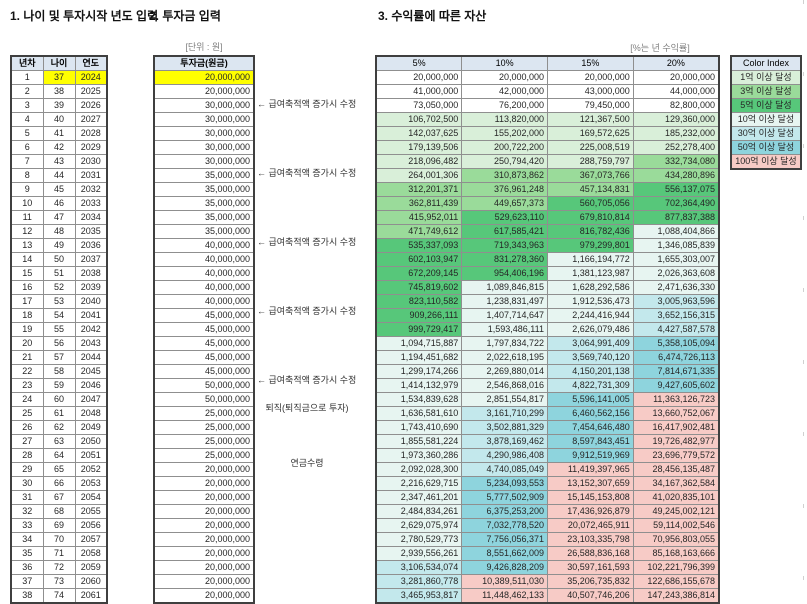  Describe the element at coordinates (91, 553) in the screenshot. I see `calendar-year-cell: 2058` at that location.